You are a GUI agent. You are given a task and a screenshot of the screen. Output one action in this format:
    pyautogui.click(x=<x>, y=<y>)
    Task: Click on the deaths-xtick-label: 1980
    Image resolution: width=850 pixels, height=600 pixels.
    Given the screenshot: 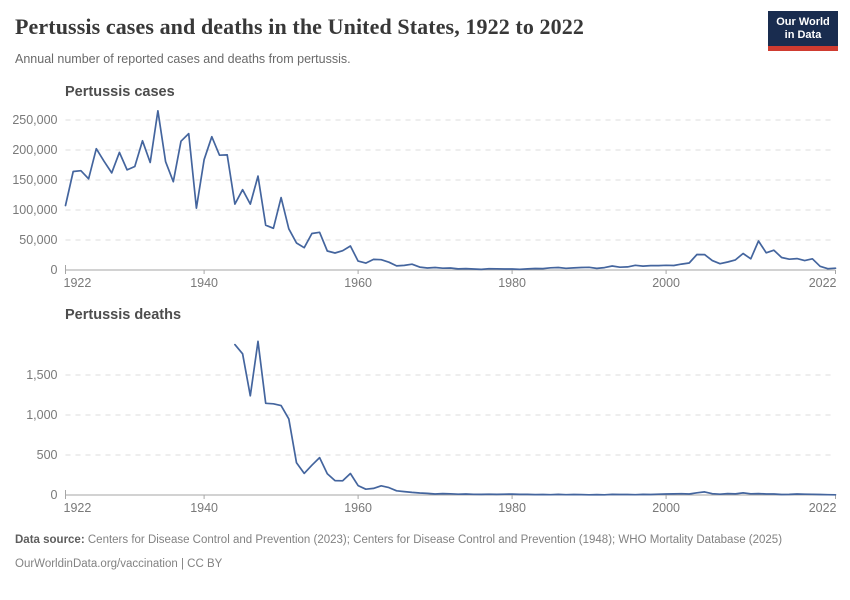 What is the action you would take?
    pyautogui.click(x=512, y=508)
    